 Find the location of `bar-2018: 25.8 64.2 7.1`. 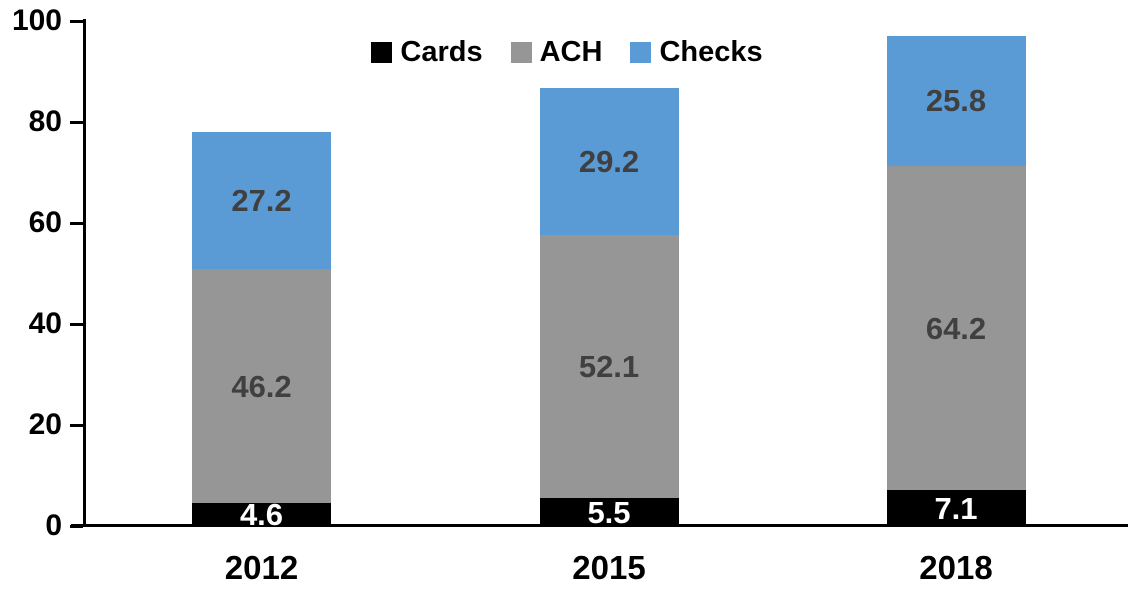

bar-2018: 25.8 64.2 7.1 is located at coordinates (956, 280).